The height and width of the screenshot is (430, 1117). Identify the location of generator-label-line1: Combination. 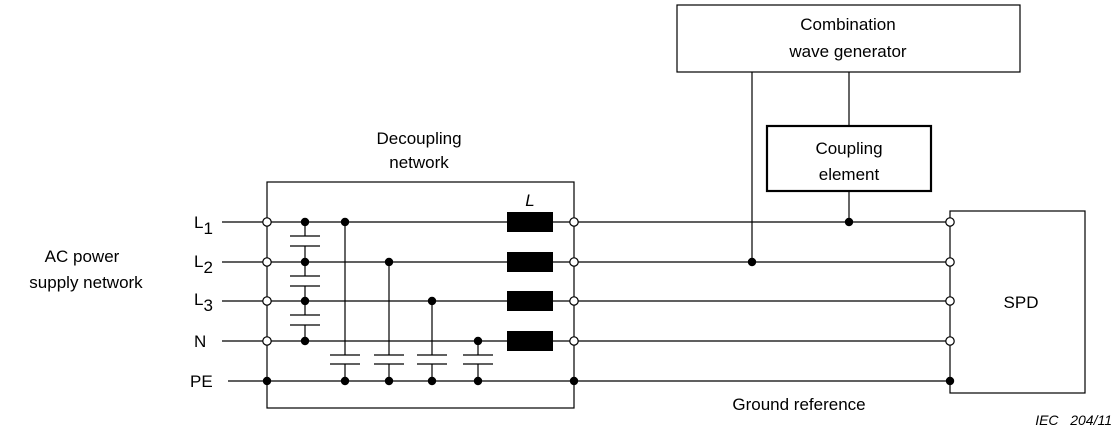
(847, 24).